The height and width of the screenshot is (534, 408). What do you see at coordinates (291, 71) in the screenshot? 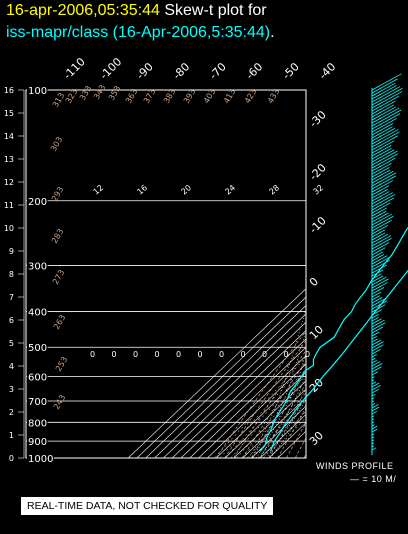
I see `top-temperature-label: -50` at bounding box center [291, 71].